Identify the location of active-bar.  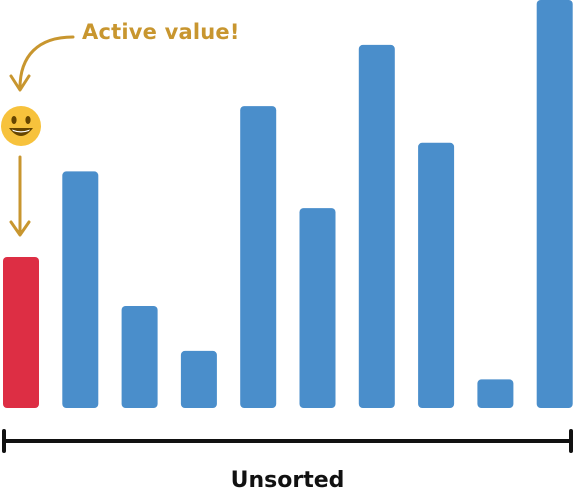
(21, 332).